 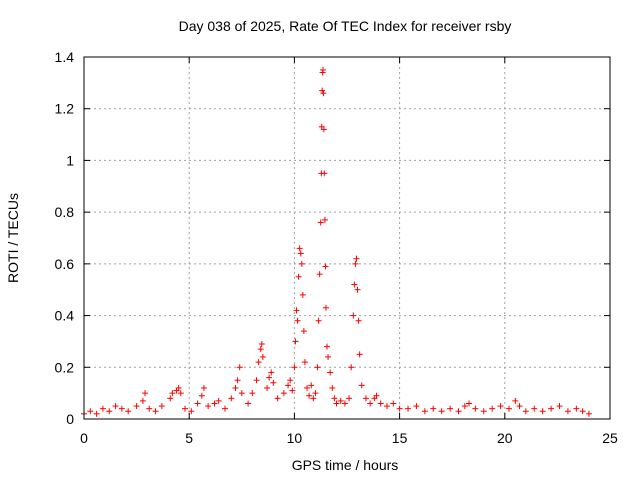 What do you see at coordinates (70, 160) in the screenshot?
I see `y-tick-label: 1` at bounding box center [70, 160].